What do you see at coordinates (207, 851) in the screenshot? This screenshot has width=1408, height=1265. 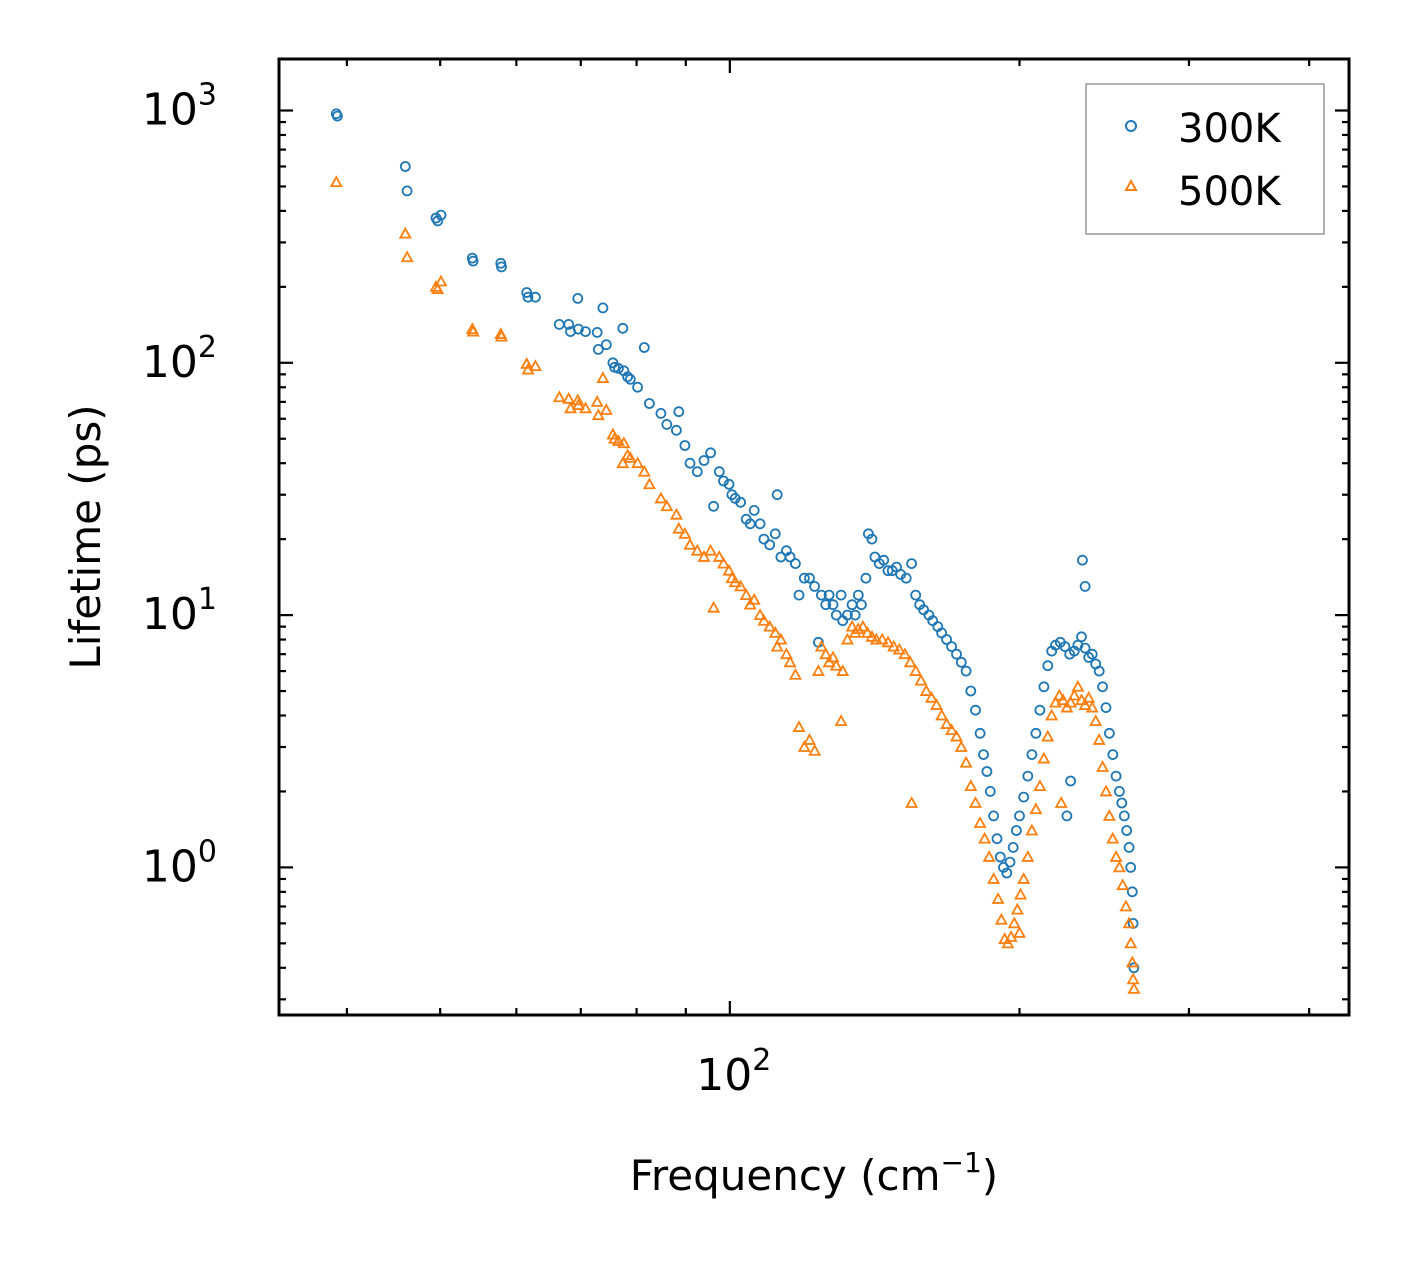 I see `y-tick-label-exp: 0` at bounding box center [207, 851].